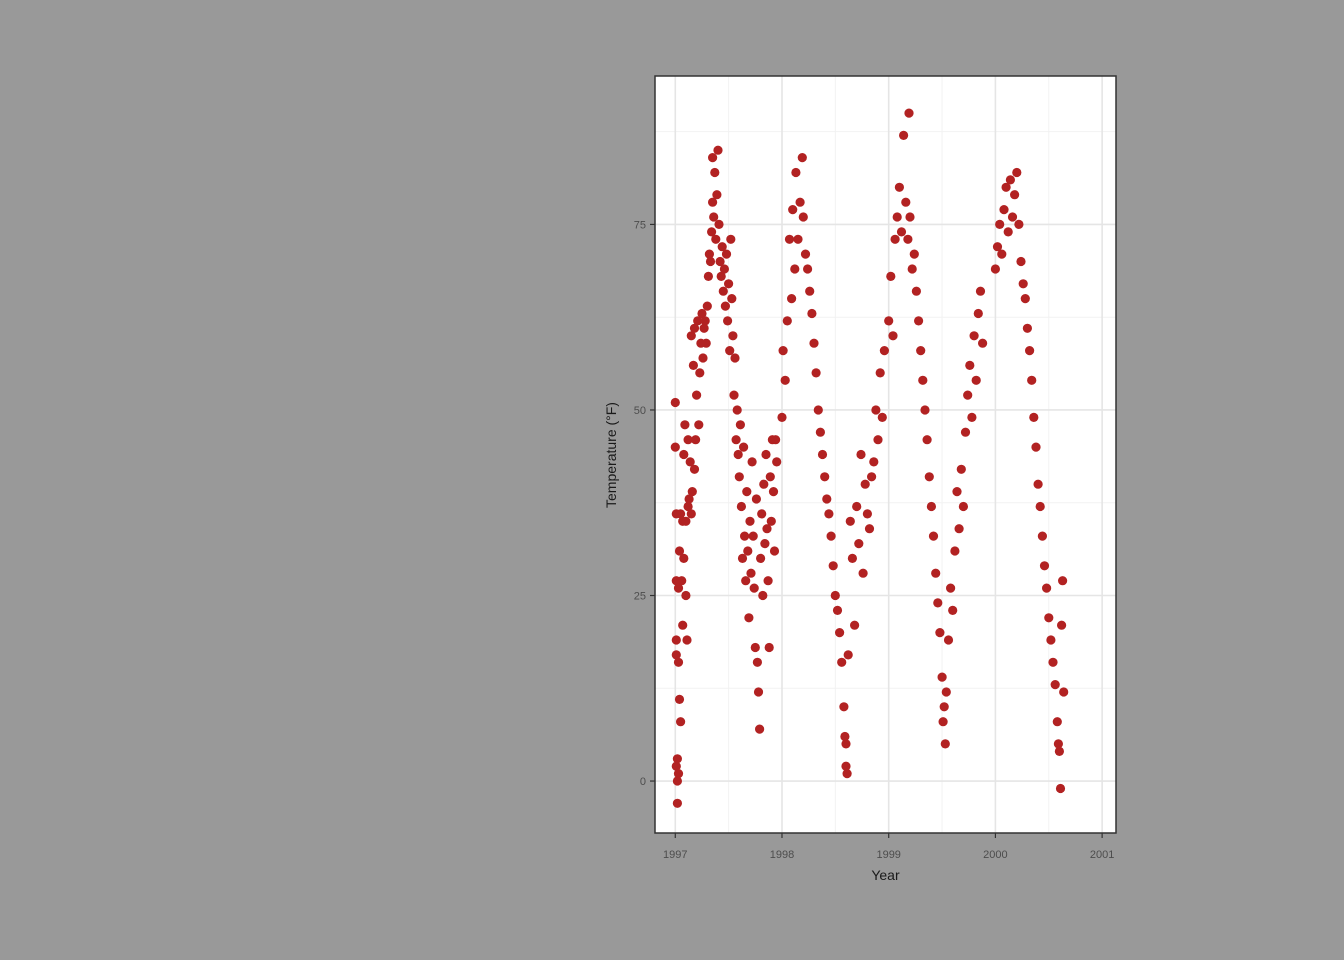 Image resolution: width=1344 pixels, height=960 pixels. I want to click on y-tick-label: 50, so click(640, 411).